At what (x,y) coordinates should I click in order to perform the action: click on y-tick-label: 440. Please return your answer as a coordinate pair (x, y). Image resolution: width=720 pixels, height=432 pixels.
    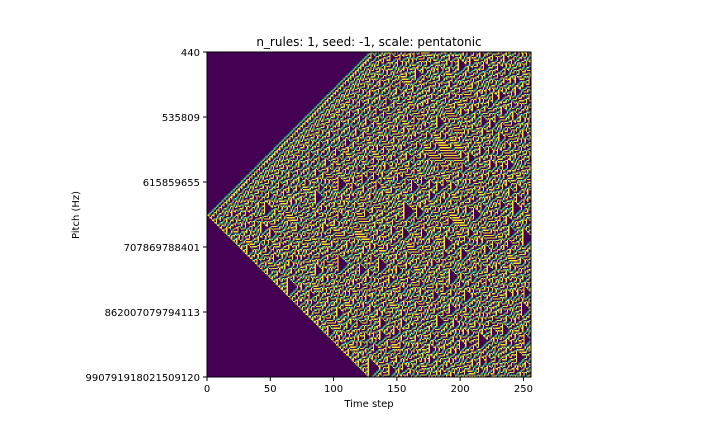
    Looking at the image, I should click on (190, 53).